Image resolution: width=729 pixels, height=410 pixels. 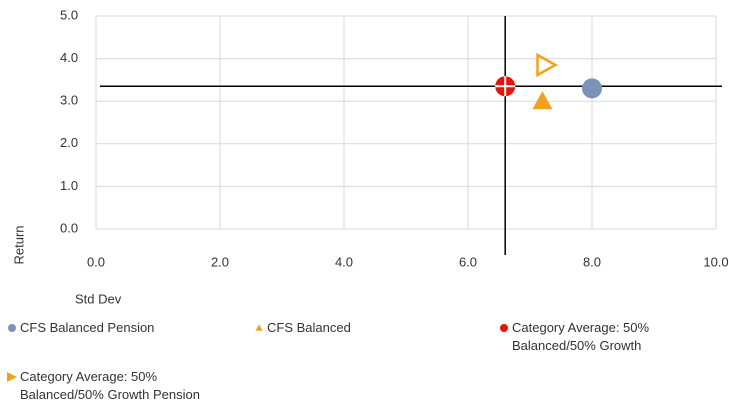 What do you see at coordinates (69, 227) in the screenshot?
I see `y-tick-label: 0.0` at bounding box center [69, 227].